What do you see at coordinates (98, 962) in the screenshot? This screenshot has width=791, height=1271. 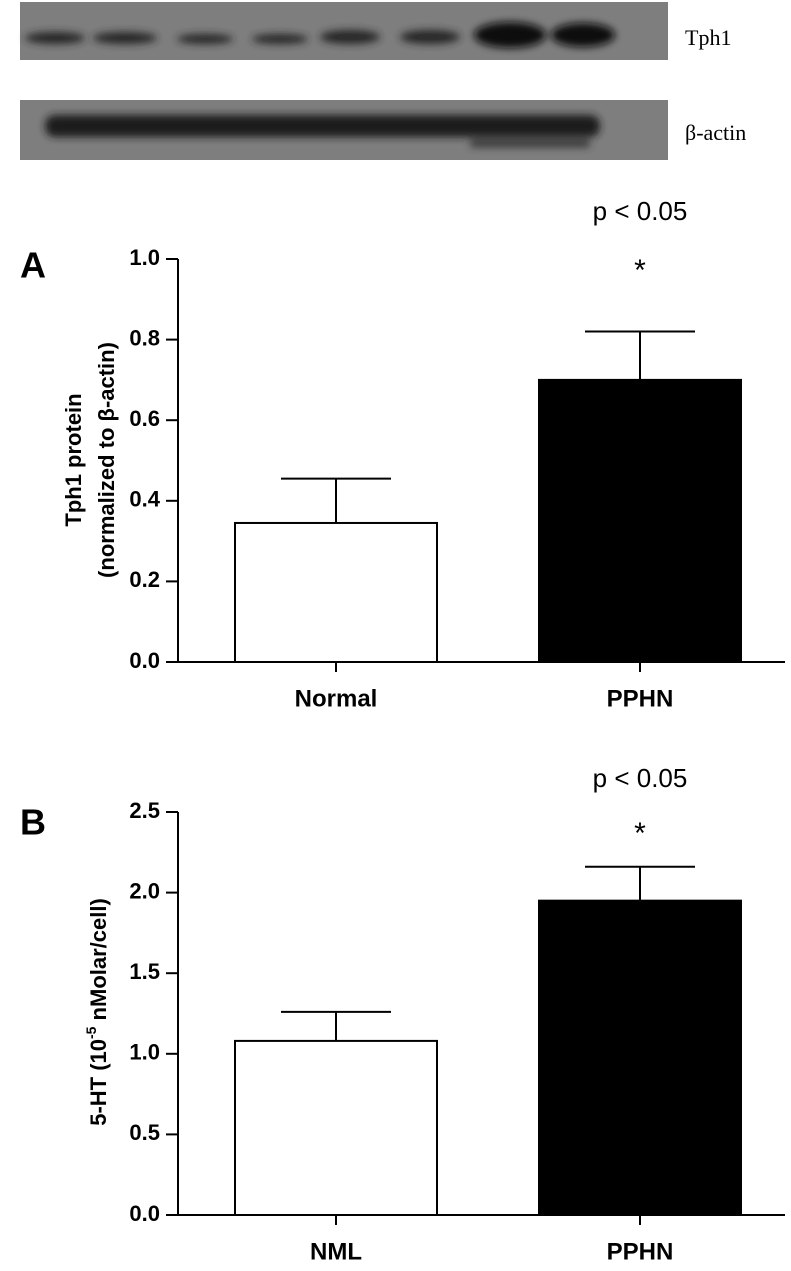 I see `y-axis-title-part: nMolar/cell)` at bounding box center [98, 962].